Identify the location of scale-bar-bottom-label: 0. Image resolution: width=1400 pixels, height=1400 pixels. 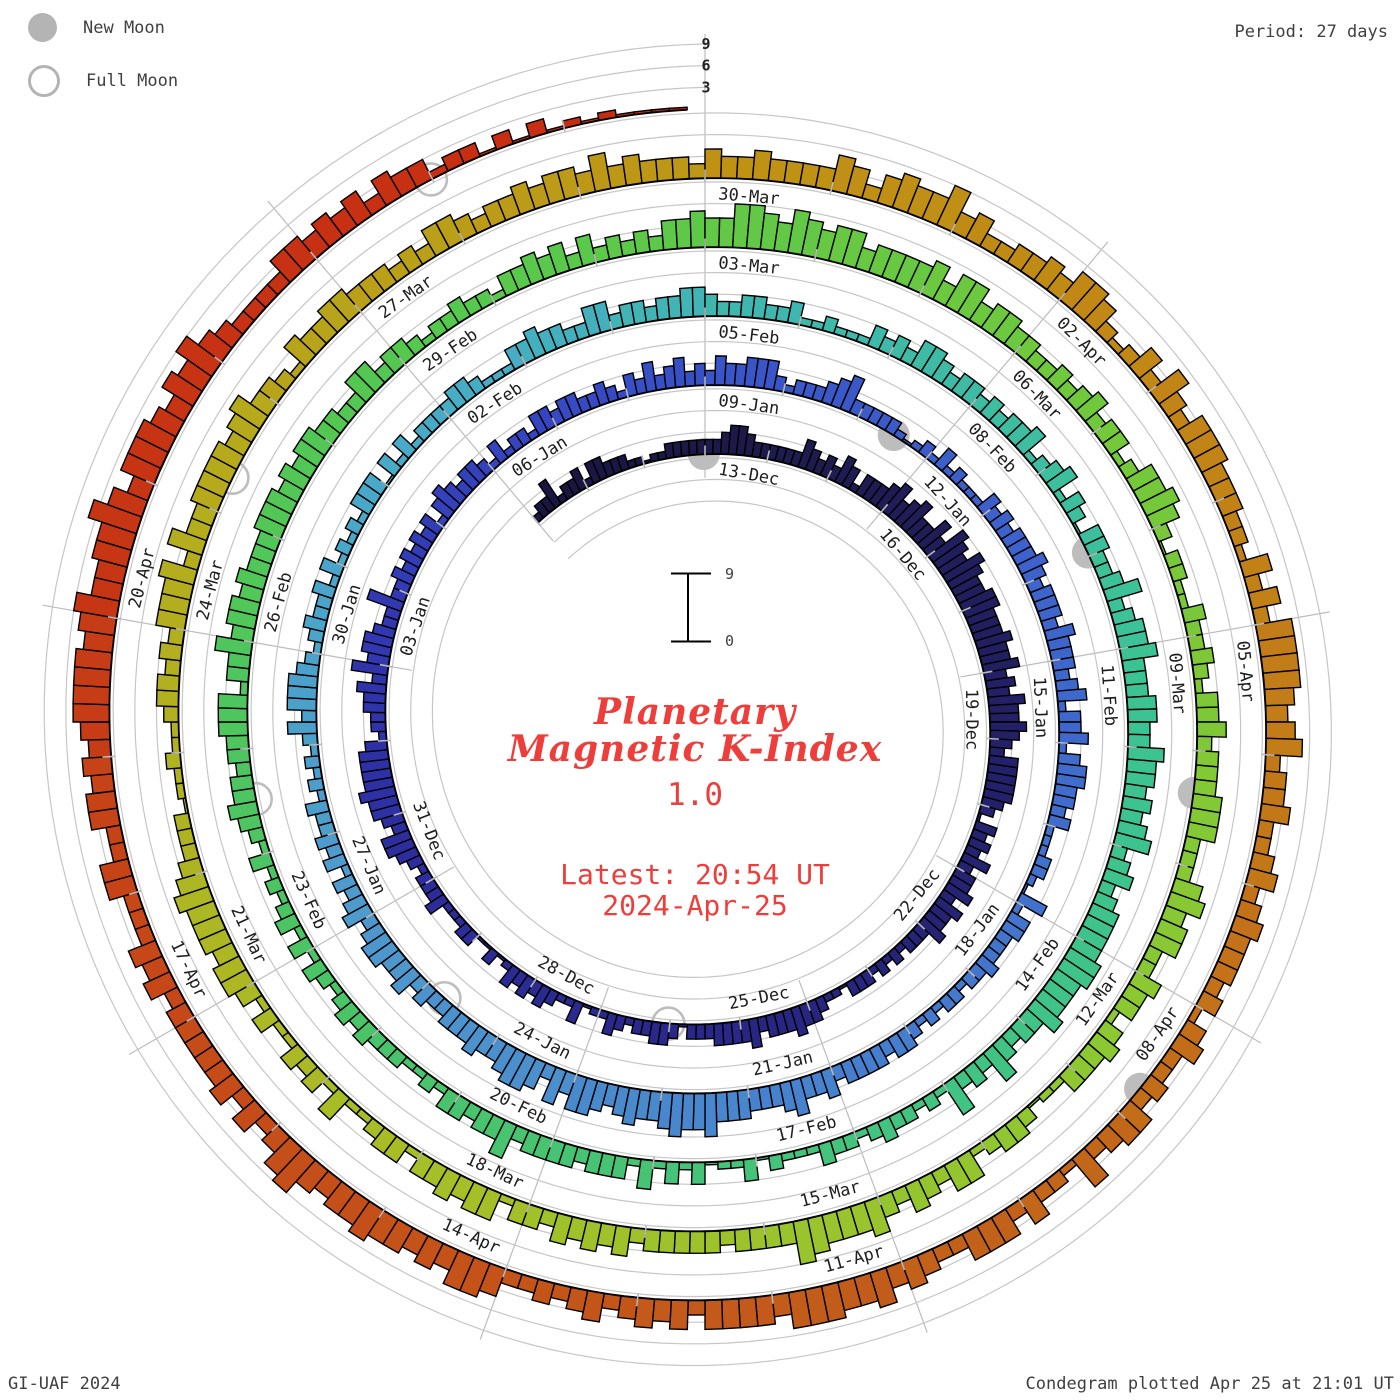
(729, 641).